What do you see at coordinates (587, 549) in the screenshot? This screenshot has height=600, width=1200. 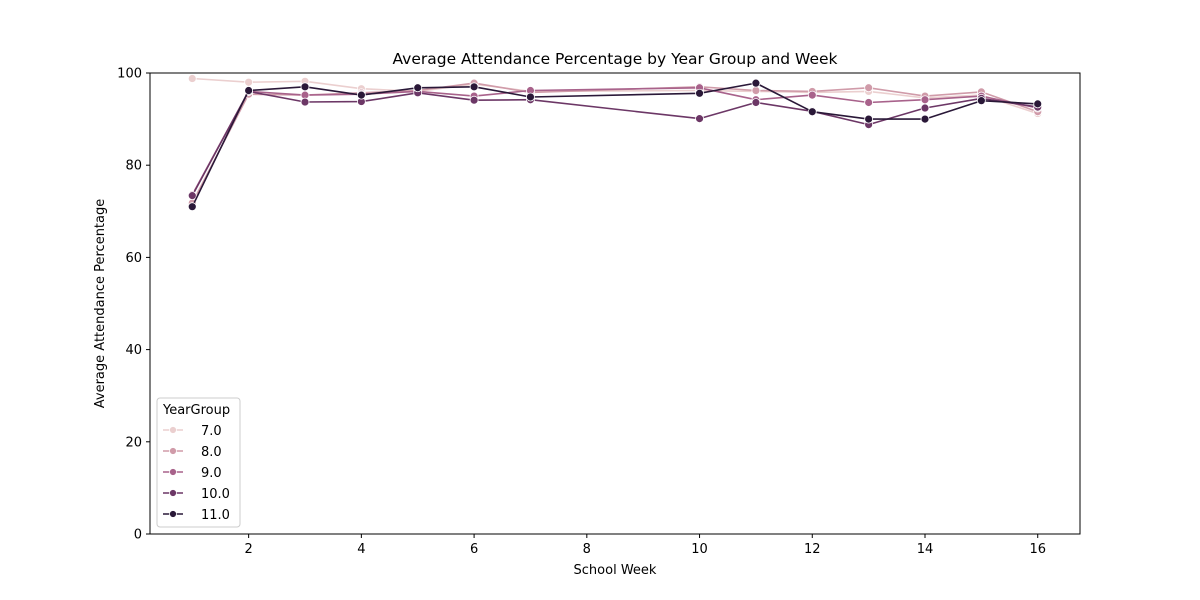 I see `x-tick-label: 8` at bounding box center [587, 549].